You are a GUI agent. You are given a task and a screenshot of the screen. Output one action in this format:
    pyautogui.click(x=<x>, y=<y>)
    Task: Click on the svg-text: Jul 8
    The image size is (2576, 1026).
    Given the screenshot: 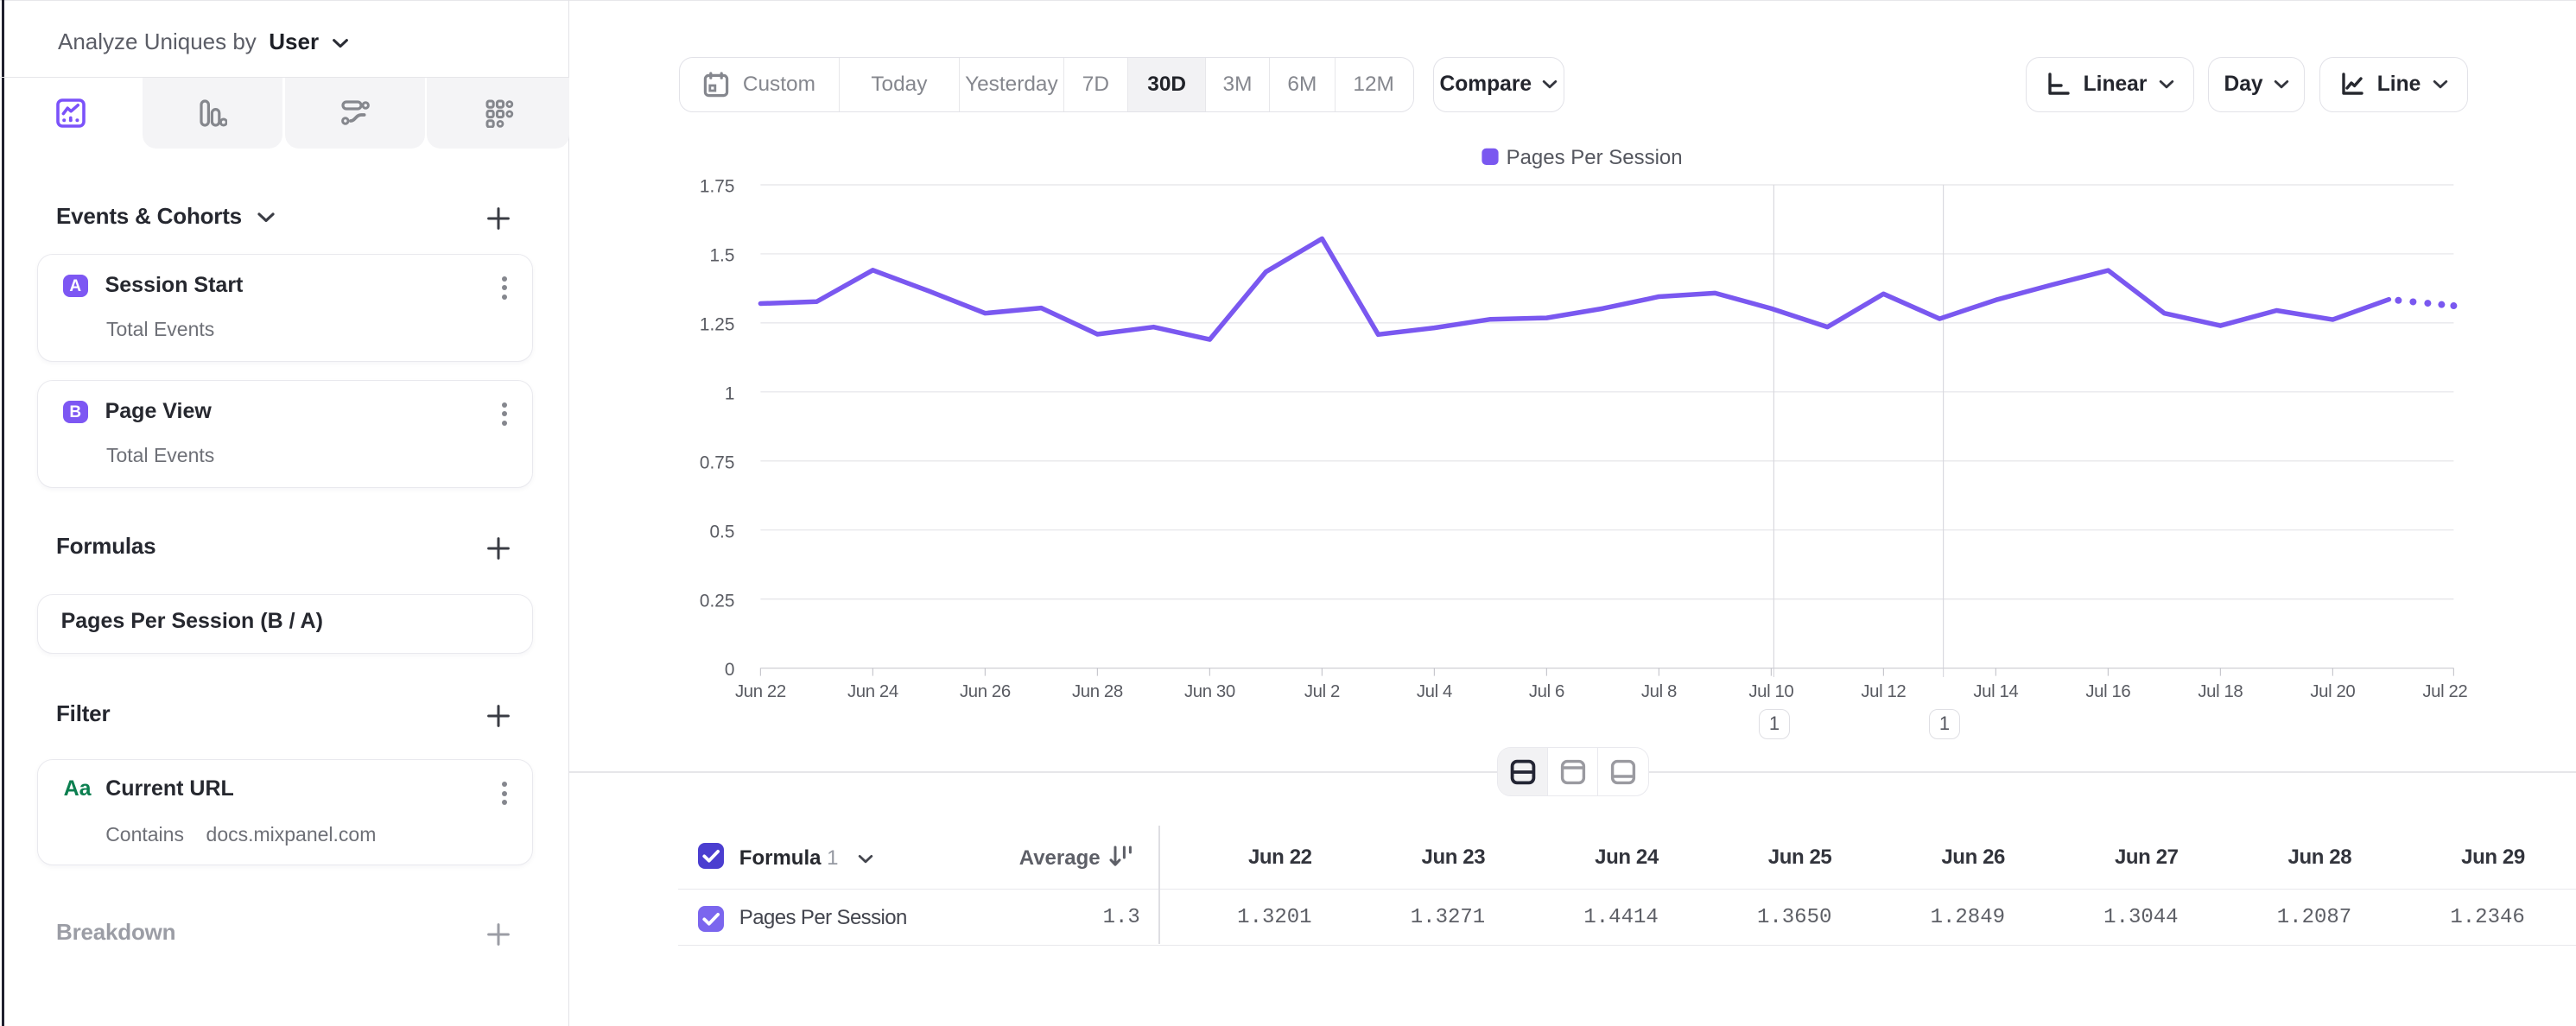 What is the action you would take?
    pyautogui.click(x=1658, y=691)
    